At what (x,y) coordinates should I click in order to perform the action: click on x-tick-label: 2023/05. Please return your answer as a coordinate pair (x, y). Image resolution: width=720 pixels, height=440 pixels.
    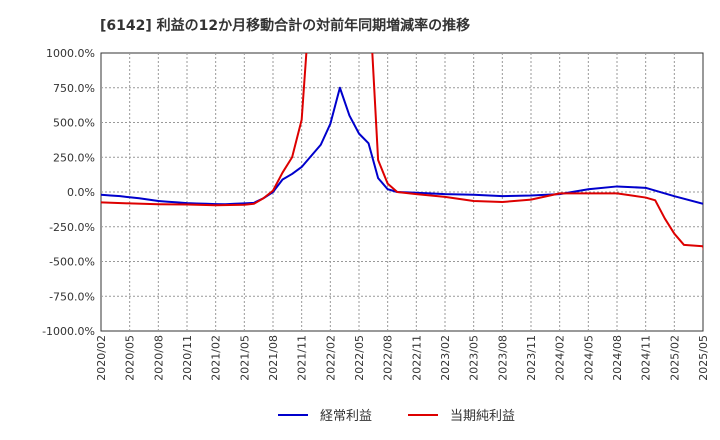
    Looking at the image, I should click on (474, 358).